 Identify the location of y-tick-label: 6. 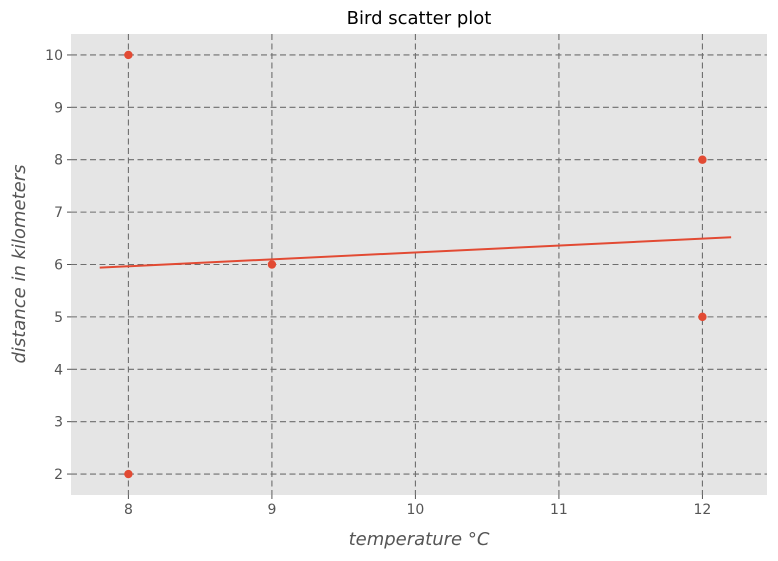
(58, 266).